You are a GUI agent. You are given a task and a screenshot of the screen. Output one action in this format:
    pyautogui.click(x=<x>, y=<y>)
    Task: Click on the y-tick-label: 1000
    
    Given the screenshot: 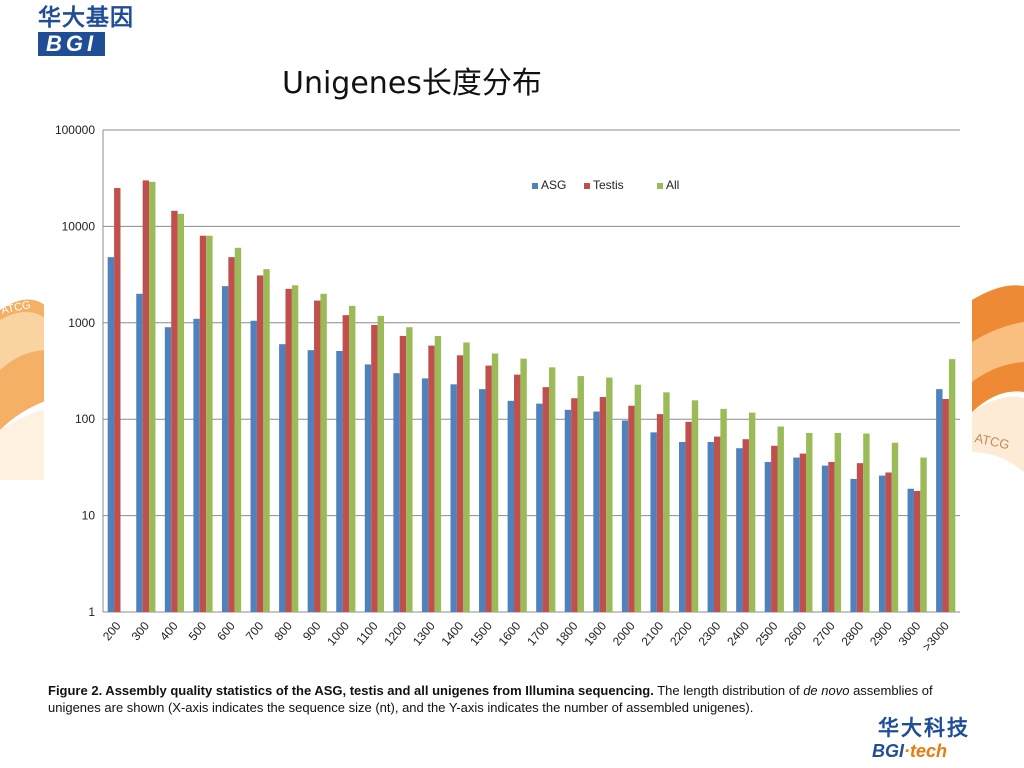 What is the action you would take?
    pyautogui.click(x=81, y=323)
    